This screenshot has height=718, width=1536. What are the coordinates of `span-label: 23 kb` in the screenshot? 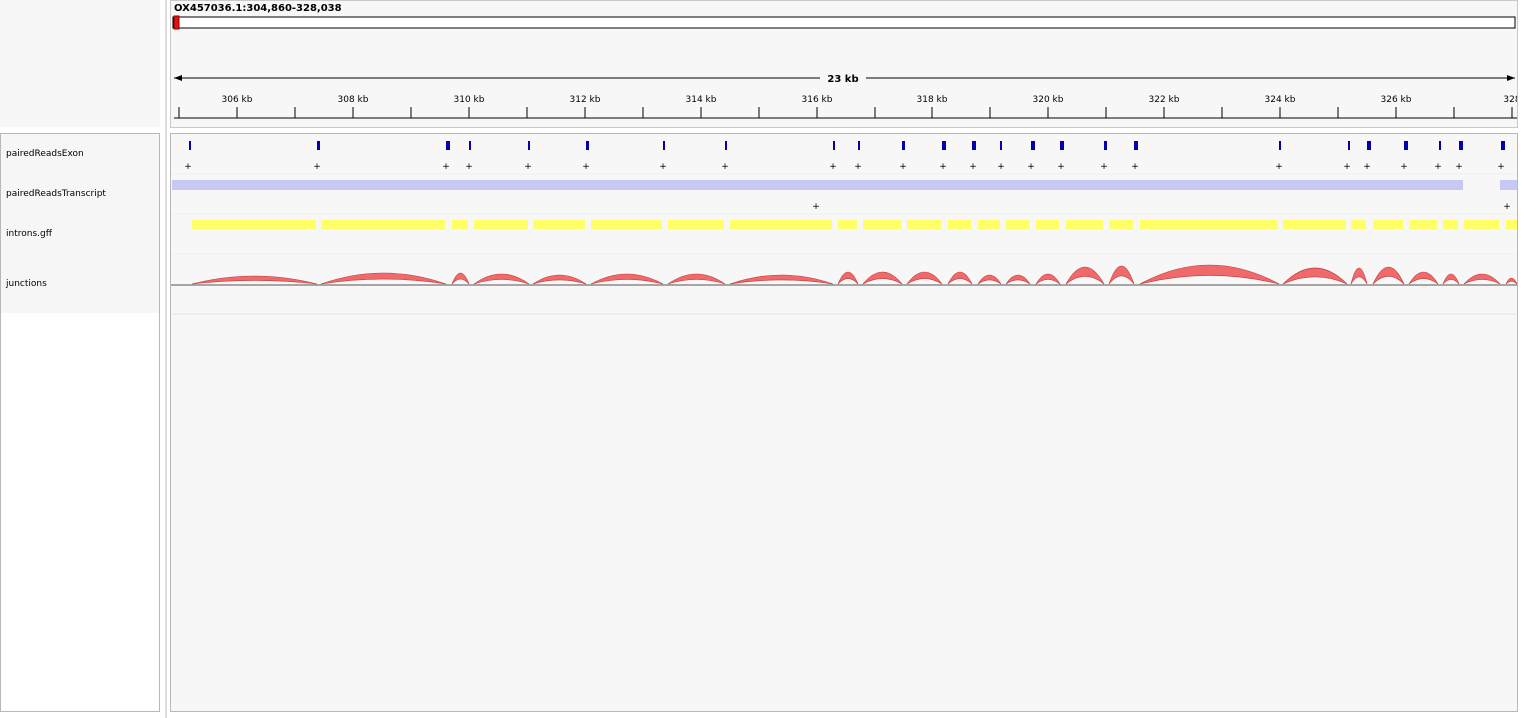 It's located at (842, 79).